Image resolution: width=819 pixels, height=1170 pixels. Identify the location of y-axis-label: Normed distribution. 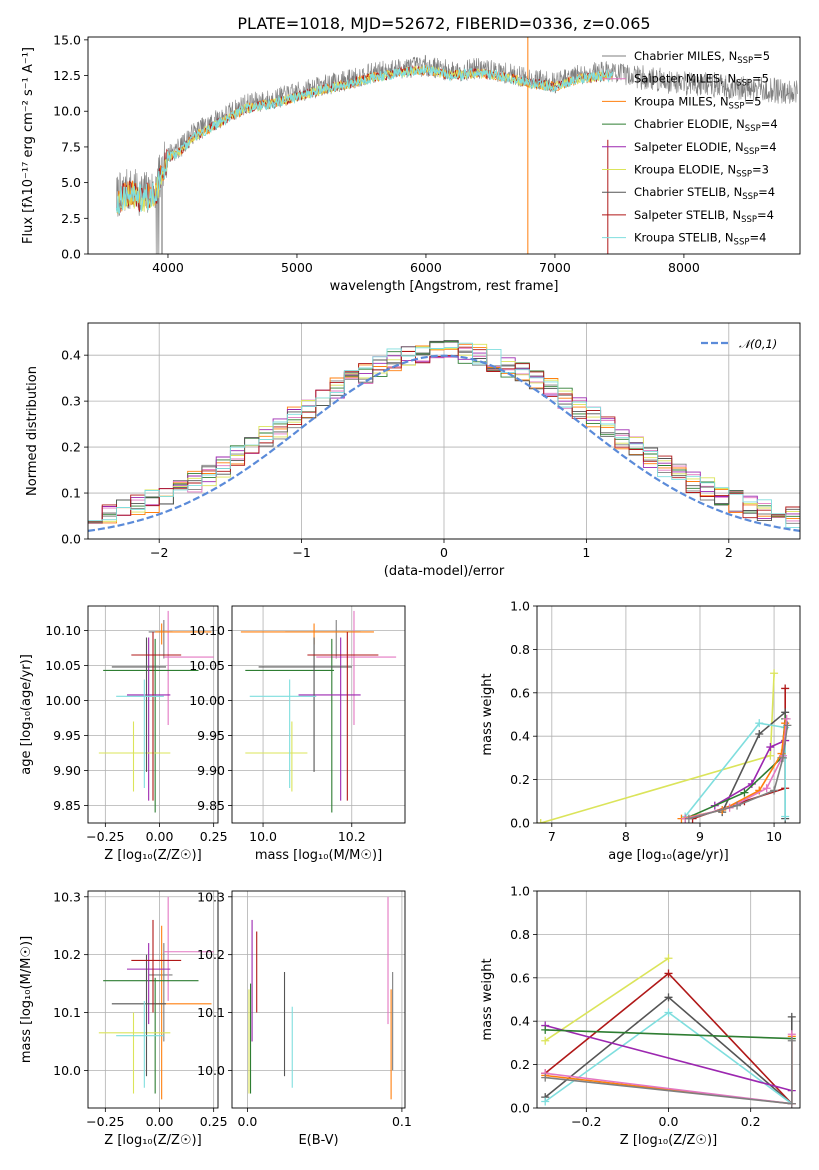
(32, 431).